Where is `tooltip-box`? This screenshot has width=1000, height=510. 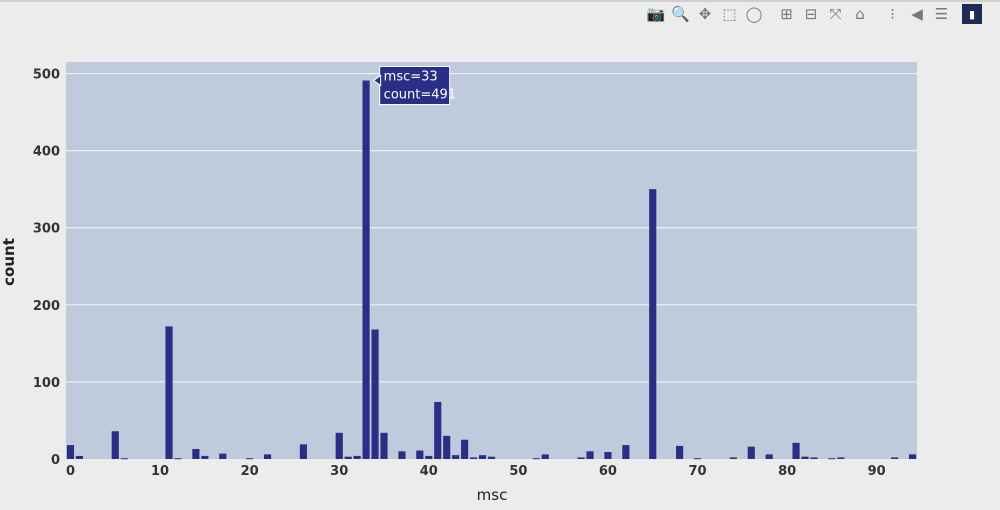 tooltip-box is located at coordinates (415, 86).